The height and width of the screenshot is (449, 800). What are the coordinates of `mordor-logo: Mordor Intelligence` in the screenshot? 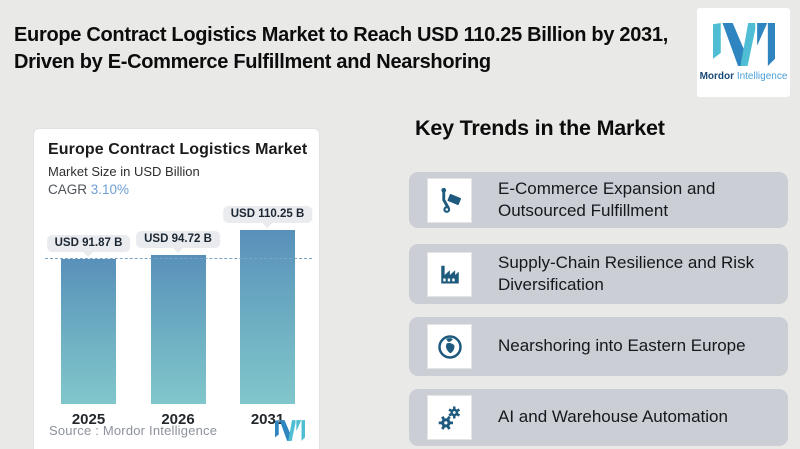 It's located at (743, 52).